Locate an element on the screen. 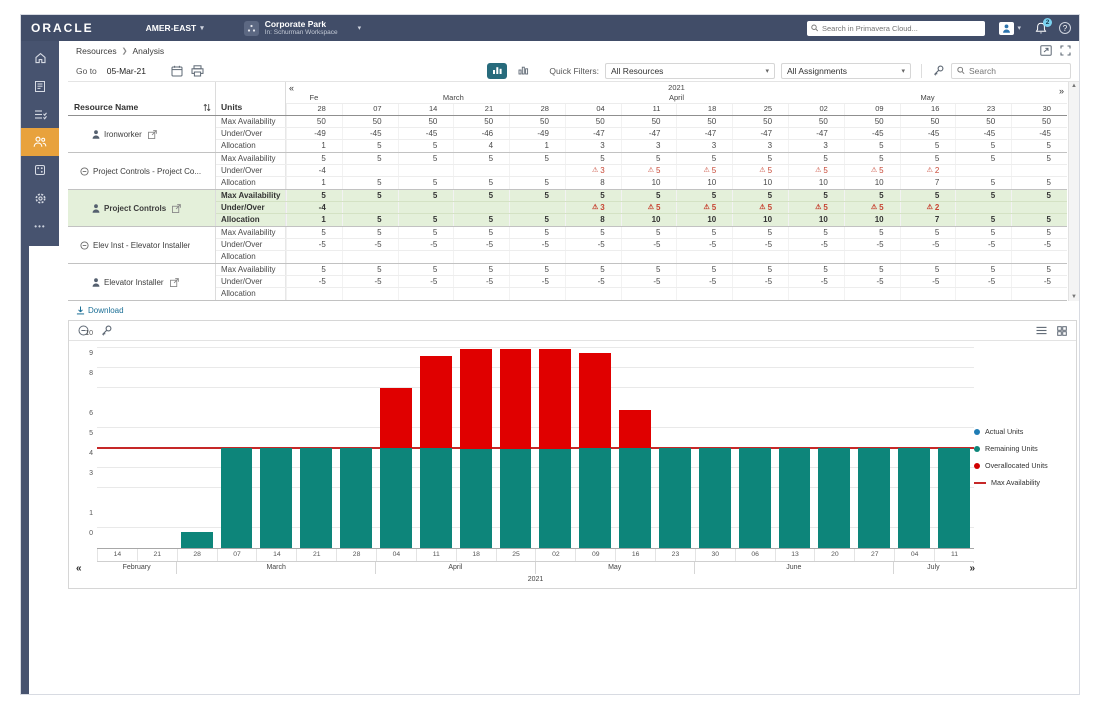 This screenshot has height=718, width=1101. chart-prev-button: « is located at coordinates (79, 568).